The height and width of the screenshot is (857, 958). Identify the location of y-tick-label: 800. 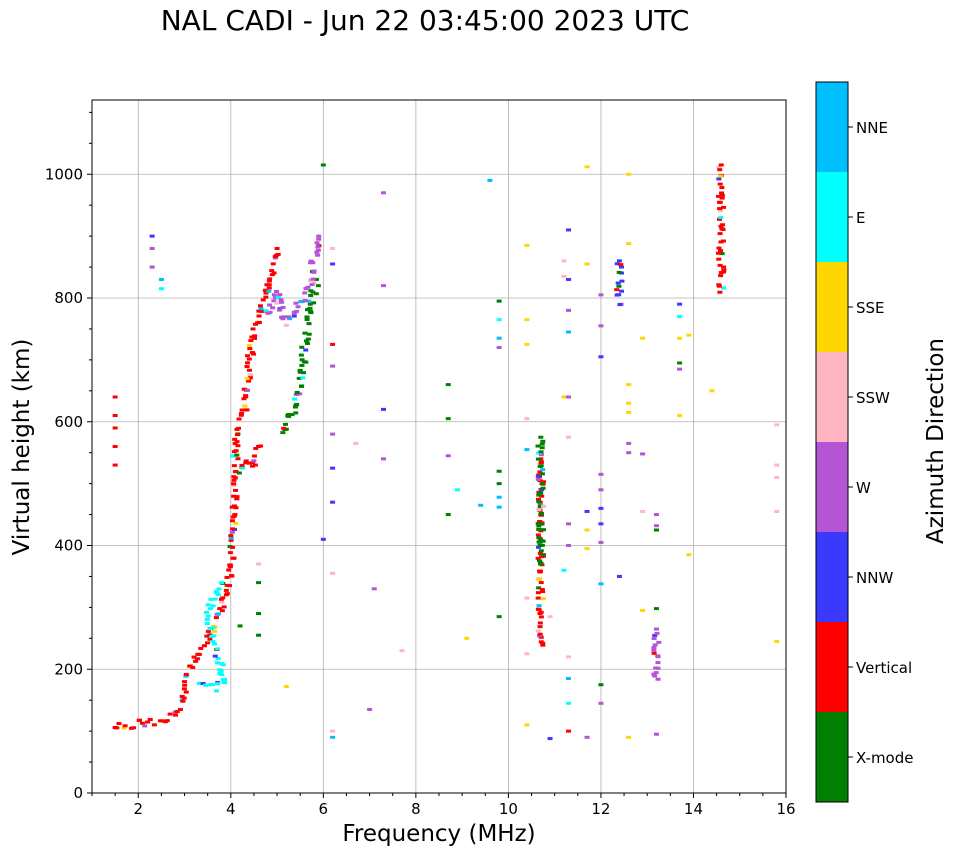
(68, 298).